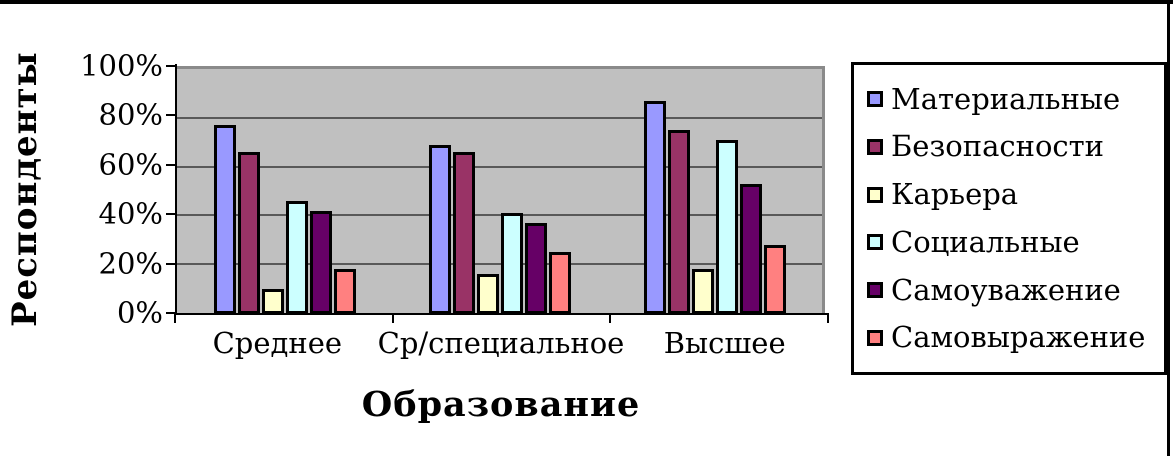  What do you see at coordinates (501, 314) in the screenshot?
I see `x-axis-line` at bounding box center [501, 314].